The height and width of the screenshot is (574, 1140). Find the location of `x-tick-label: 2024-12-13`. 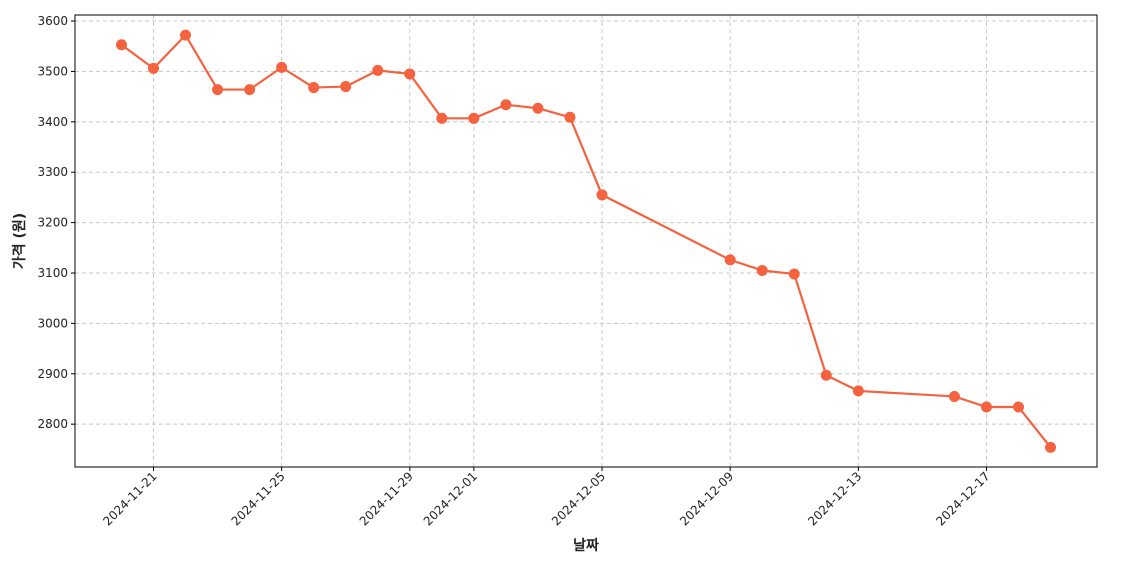

x-tick-label: 2024-12-13 is located at coordinates (834, 498).